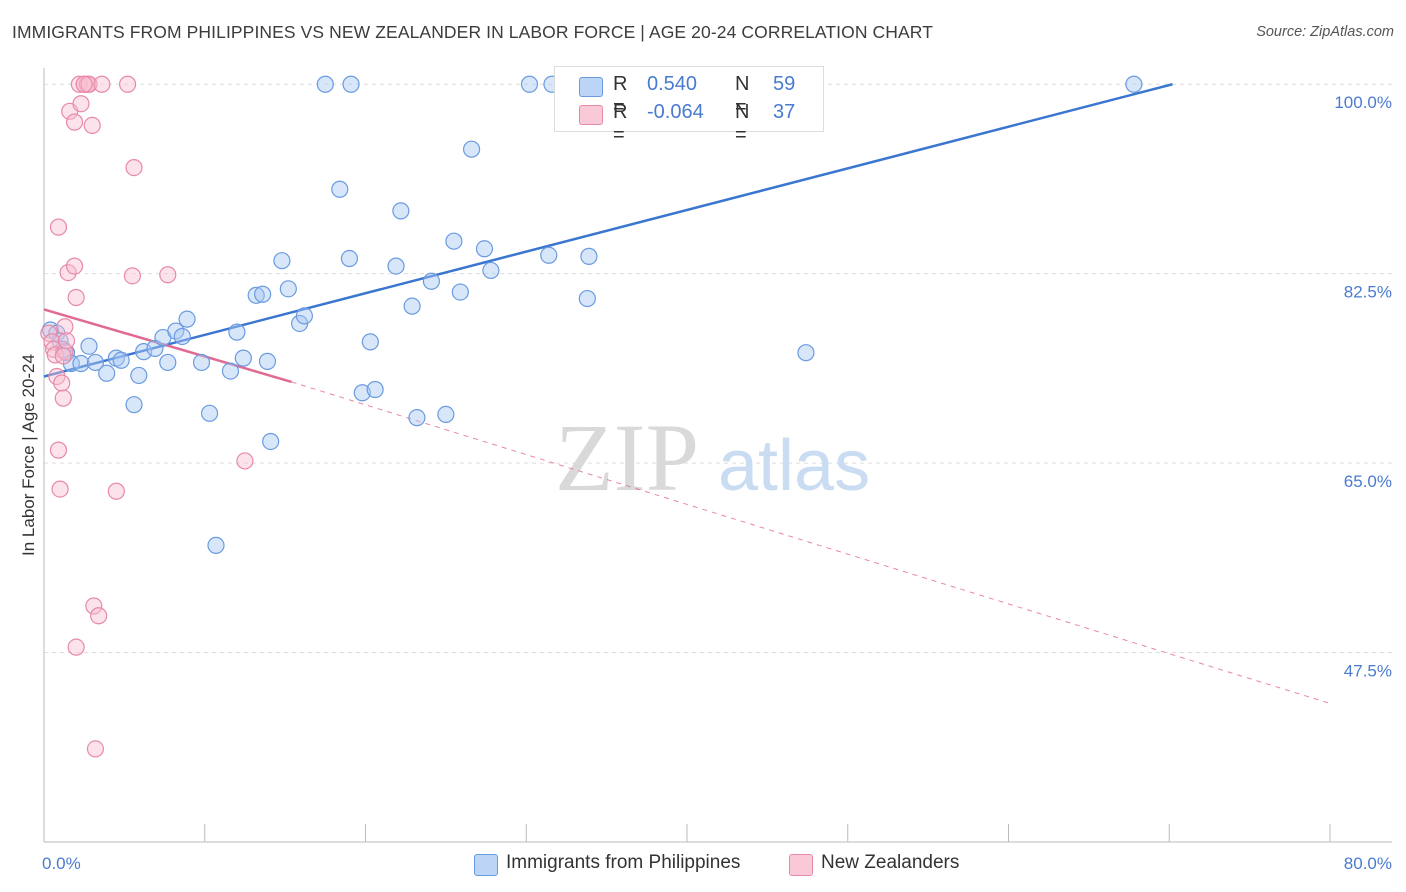 This screenshot has height=892, width=1406. I want to click on legend-swatch-philippines, so click(591, 87).